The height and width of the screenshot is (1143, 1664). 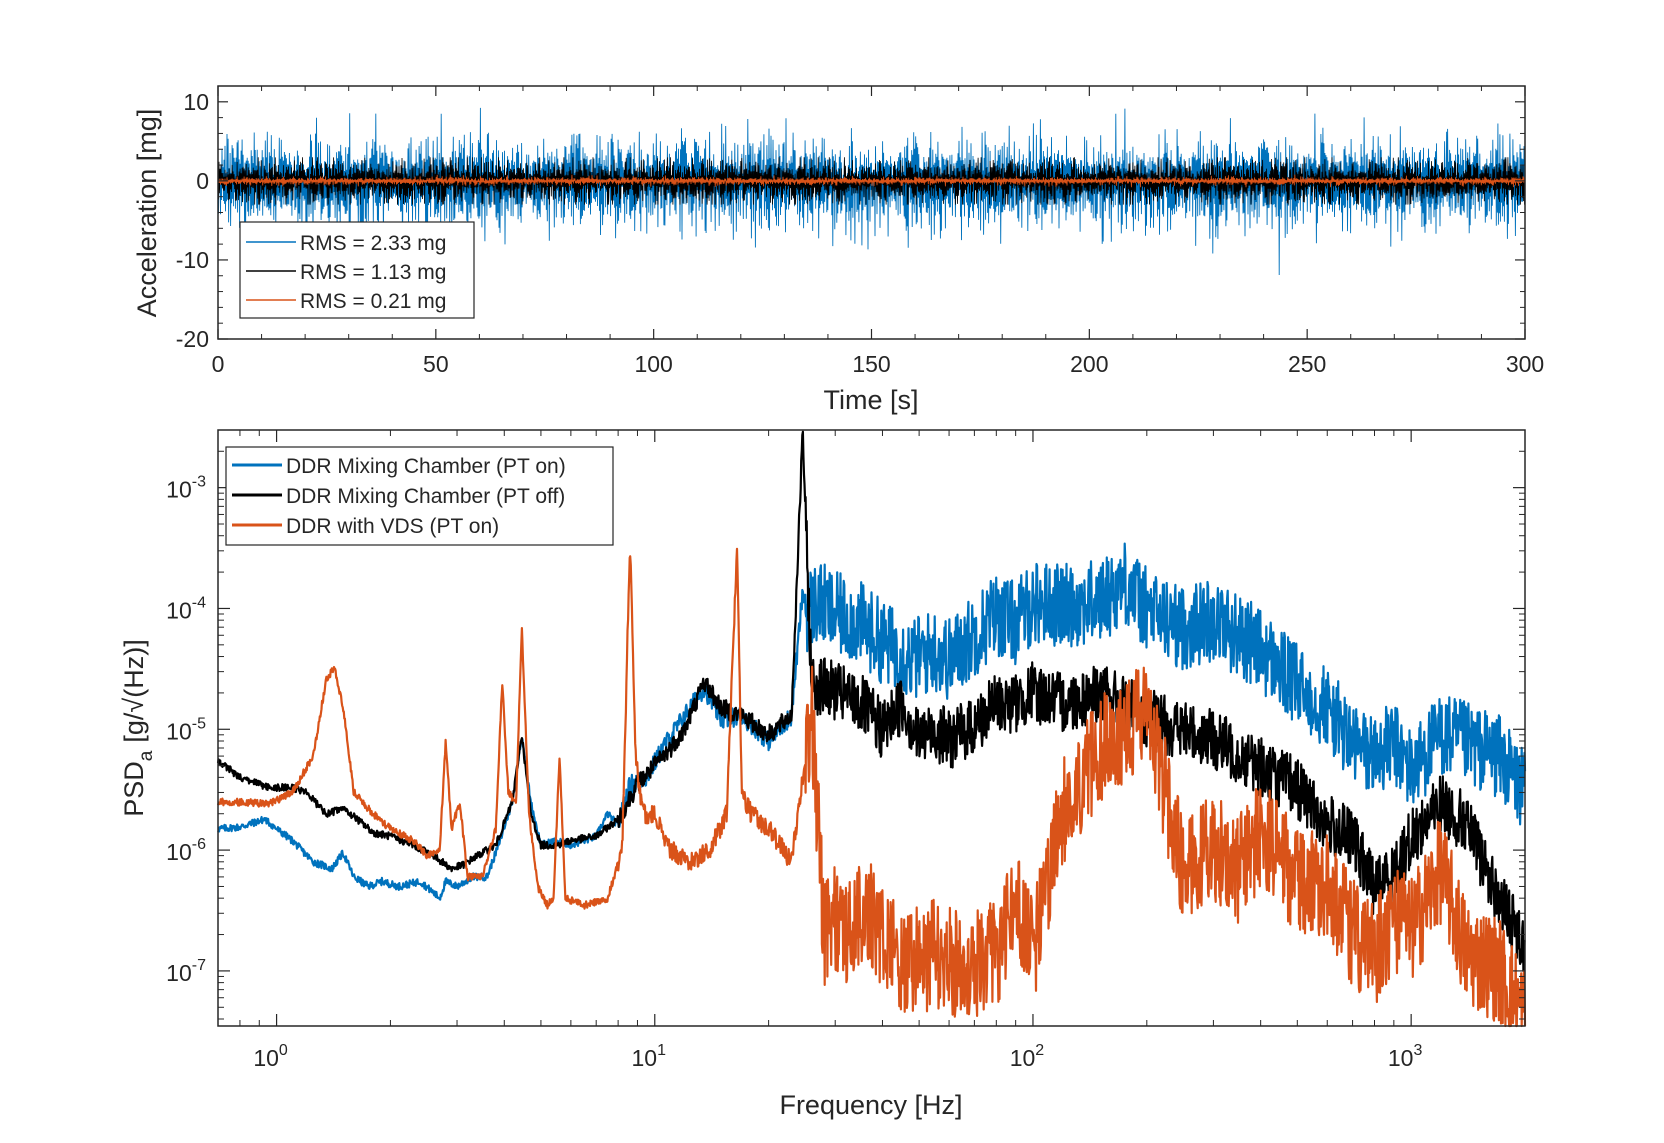 What do you see at coordinates (871, 364) in the screenshot?
I see `time-x-tick-label: 150` at bounding box center [871, 364].